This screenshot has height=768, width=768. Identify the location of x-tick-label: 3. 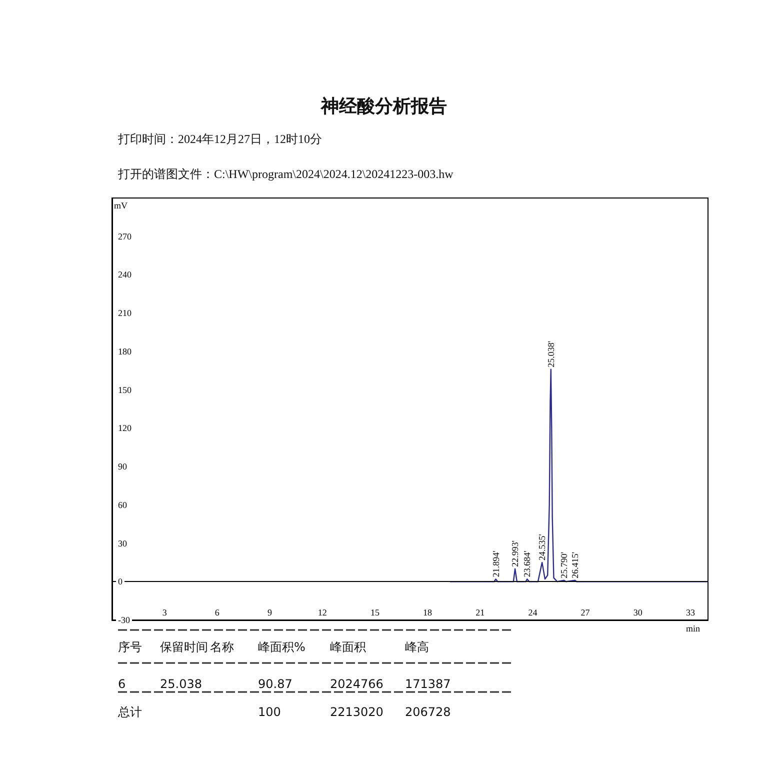
(165, 613).